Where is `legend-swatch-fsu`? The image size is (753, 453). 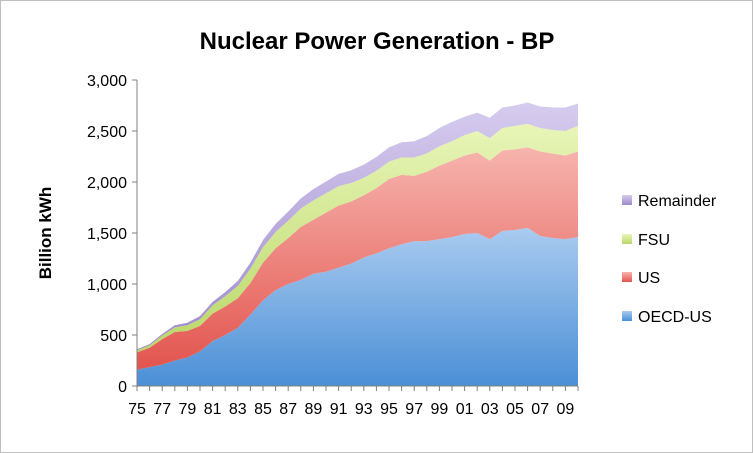
legend-swatch-fsu is located at coordinates (627, 239).